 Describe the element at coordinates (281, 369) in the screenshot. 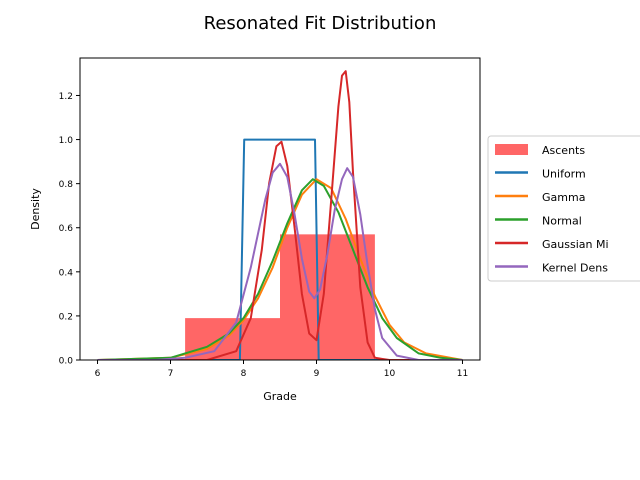

I see `x-axis: 6 7 8 9 10 11` at that location.